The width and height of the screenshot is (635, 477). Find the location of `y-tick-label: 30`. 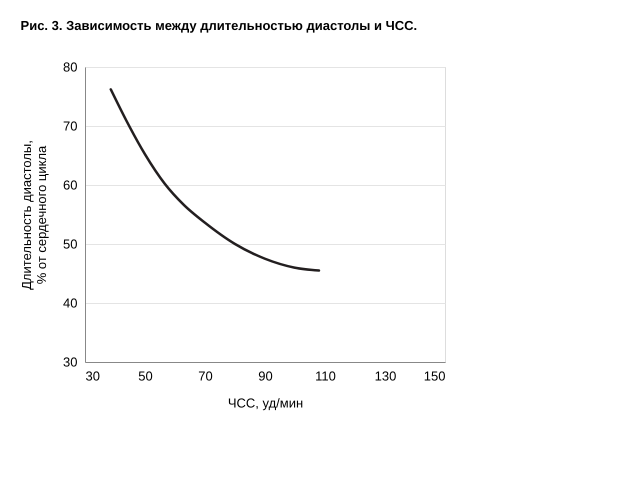

y-tick-label: 30 is located at coordinates (70, 362).